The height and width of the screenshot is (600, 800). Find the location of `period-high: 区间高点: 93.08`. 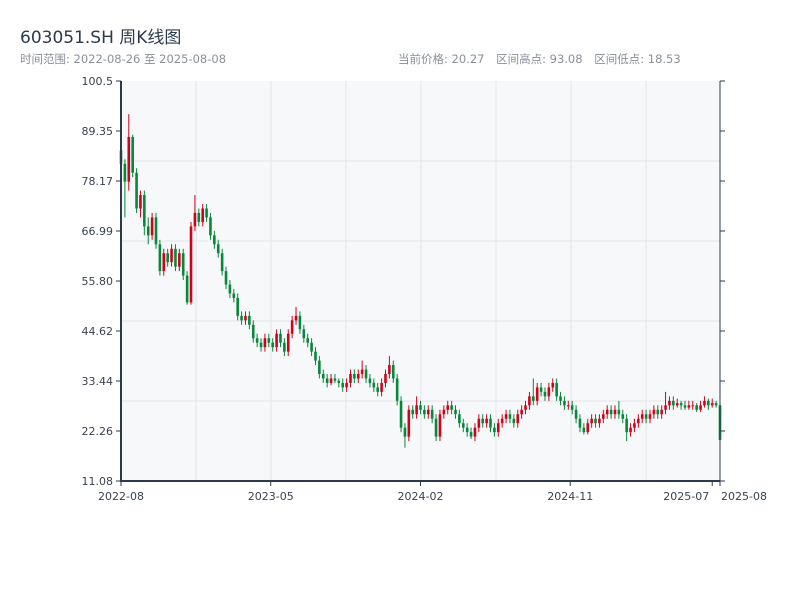

period-high: 区间高点: 93.08 is located at coordinates (539, 59).